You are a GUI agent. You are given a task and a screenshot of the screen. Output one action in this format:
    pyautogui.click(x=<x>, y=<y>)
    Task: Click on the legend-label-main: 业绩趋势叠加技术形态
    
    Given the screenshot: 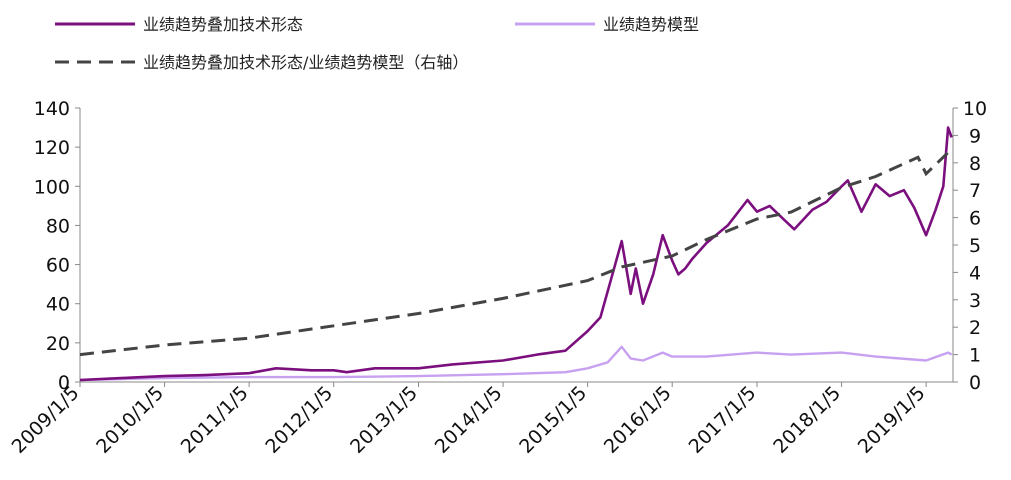 What is the action you would take?
    pyautogui.click(x=223, y=24)
    